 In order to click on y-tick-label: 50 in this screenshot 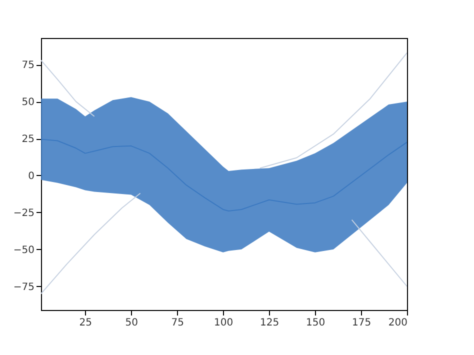, I will do `click(28, 102)`.